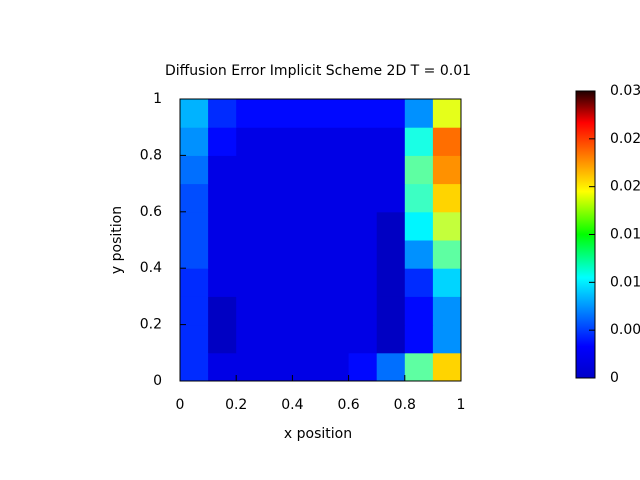 This screenshot has height=480, width=640. What do you see at coordinates (625, 187) in the screenshot?
I see `colorbar-tick-label: 0.02` at bounding box center [625, 187].